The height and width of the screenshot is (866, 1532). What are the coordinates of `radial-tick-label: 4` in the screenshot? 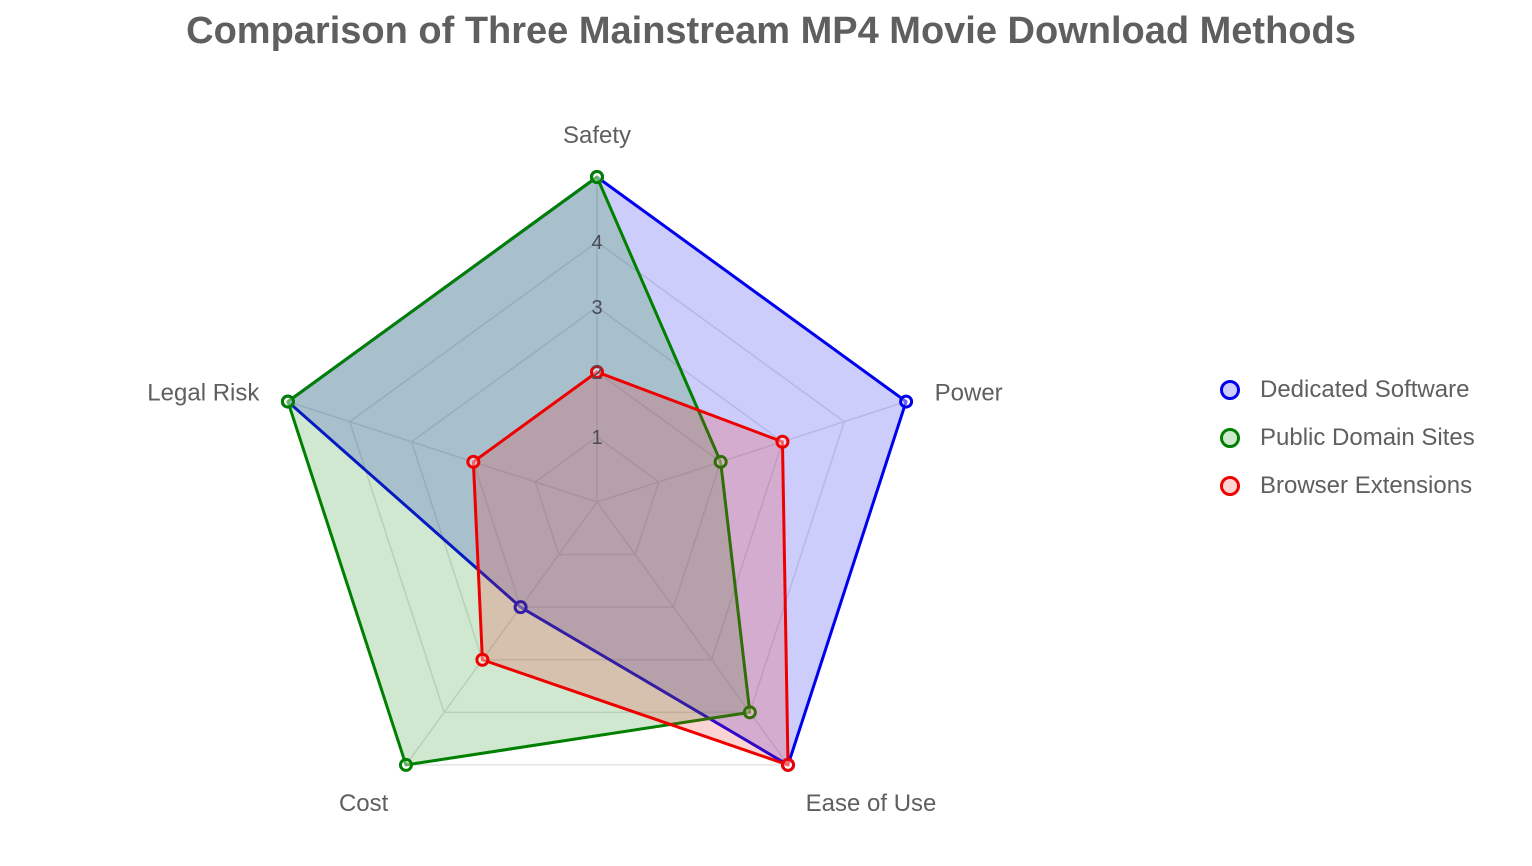 It's located at (596, 243).